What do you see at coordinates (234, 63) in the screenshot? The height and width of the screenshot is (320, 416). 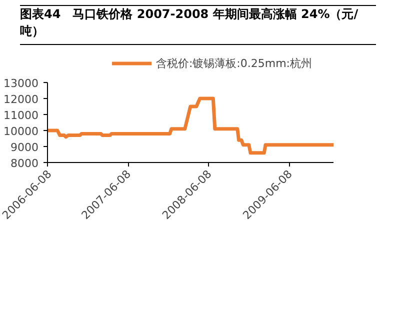 I see `legend-label: 含税价:镀锡薄板:0.25mm:杭州` at bounding box center [234, 63].